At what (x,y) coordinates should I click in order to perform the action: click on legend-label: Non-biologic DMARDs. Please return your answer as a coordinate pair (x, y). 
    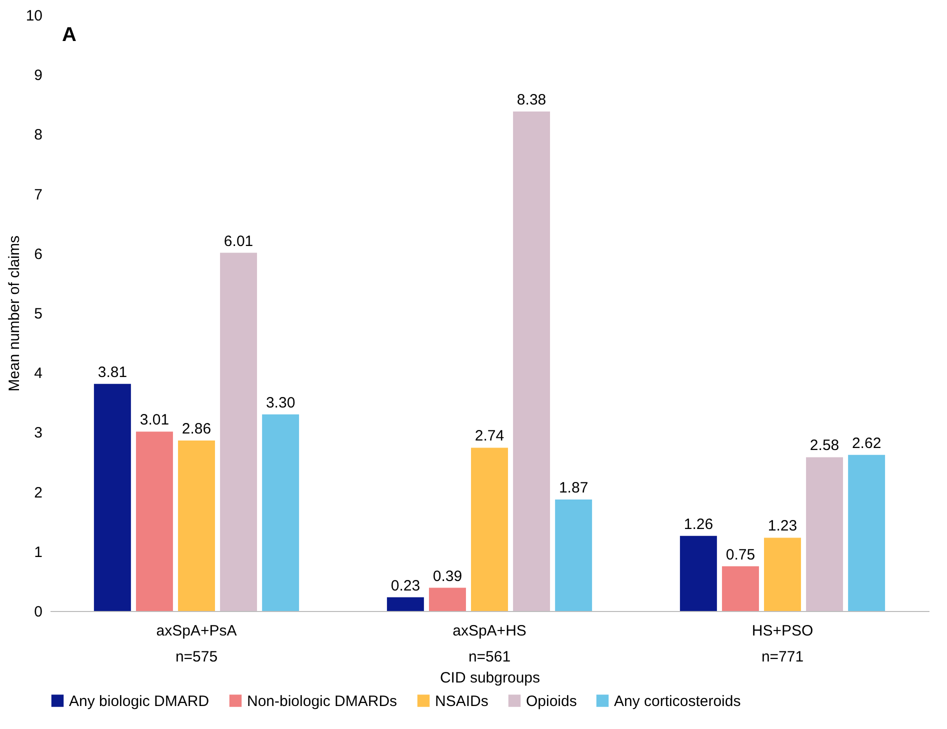
    Looking at the image, I should click on (322, 701).